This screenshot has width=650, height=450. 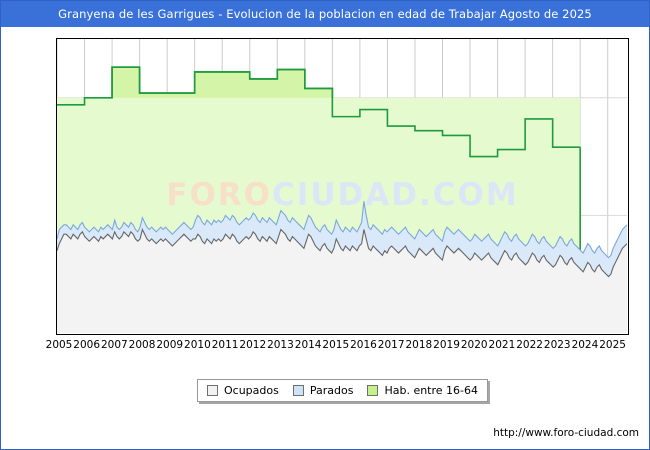 What do you see at coordinates (474, 345) in the screenshot?
I see `x-tick-label: 2020` at bounding box center [474, 345].